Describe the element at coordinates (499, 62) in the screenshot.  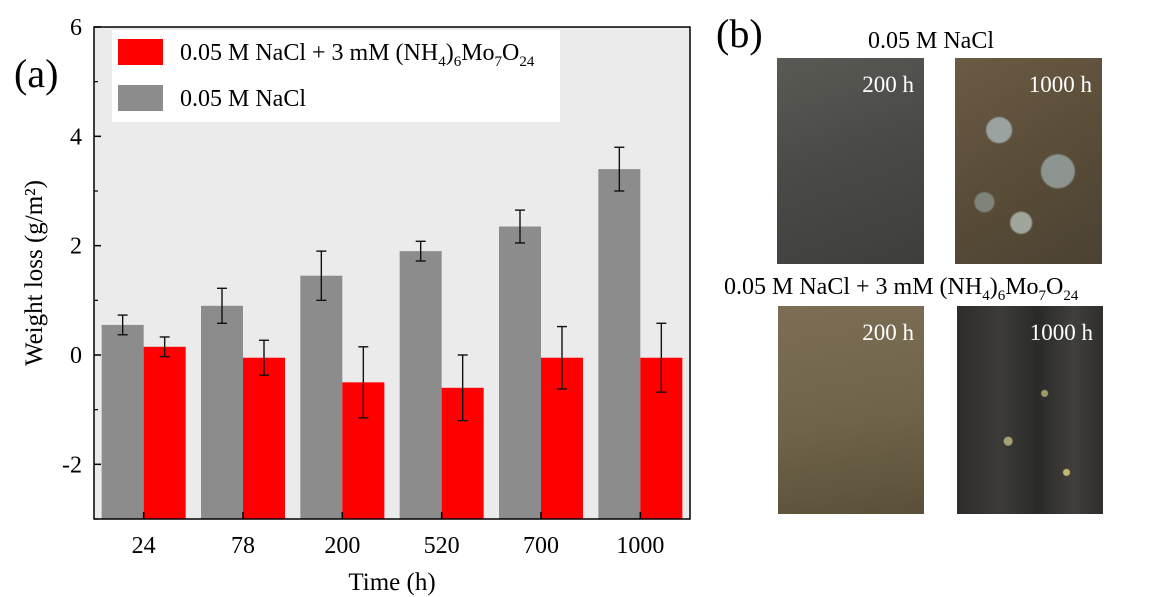
I see `legend-subscript: 7` at that location.